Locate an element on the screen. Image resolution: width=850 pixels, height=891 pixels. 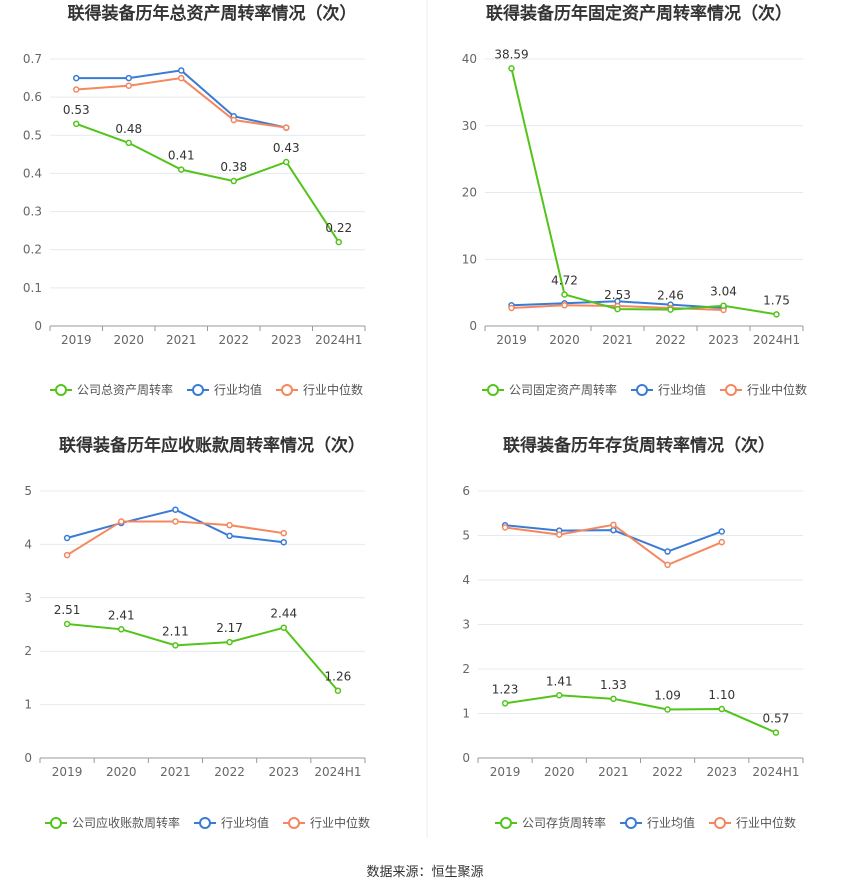
y-tick-label: 40 is located at coordinates (469, 59).